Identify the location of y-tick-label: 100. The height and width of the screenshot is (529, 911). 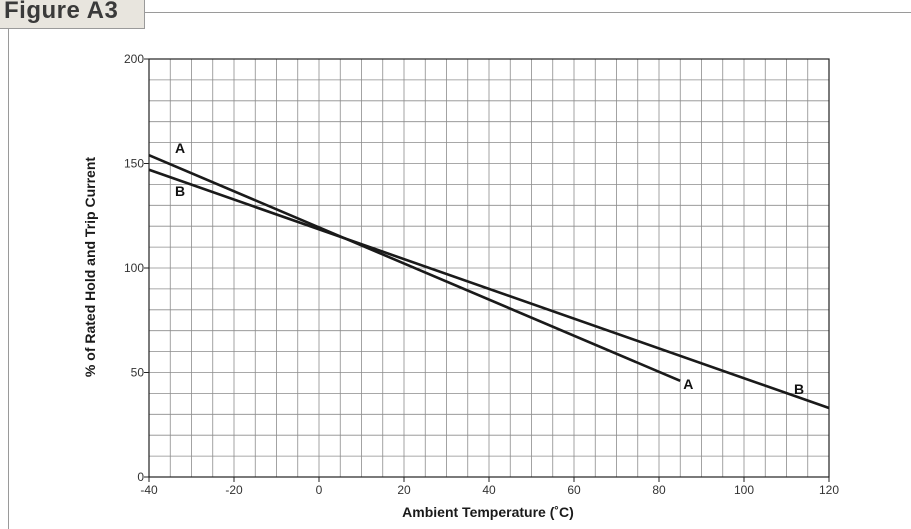
(134, 268).